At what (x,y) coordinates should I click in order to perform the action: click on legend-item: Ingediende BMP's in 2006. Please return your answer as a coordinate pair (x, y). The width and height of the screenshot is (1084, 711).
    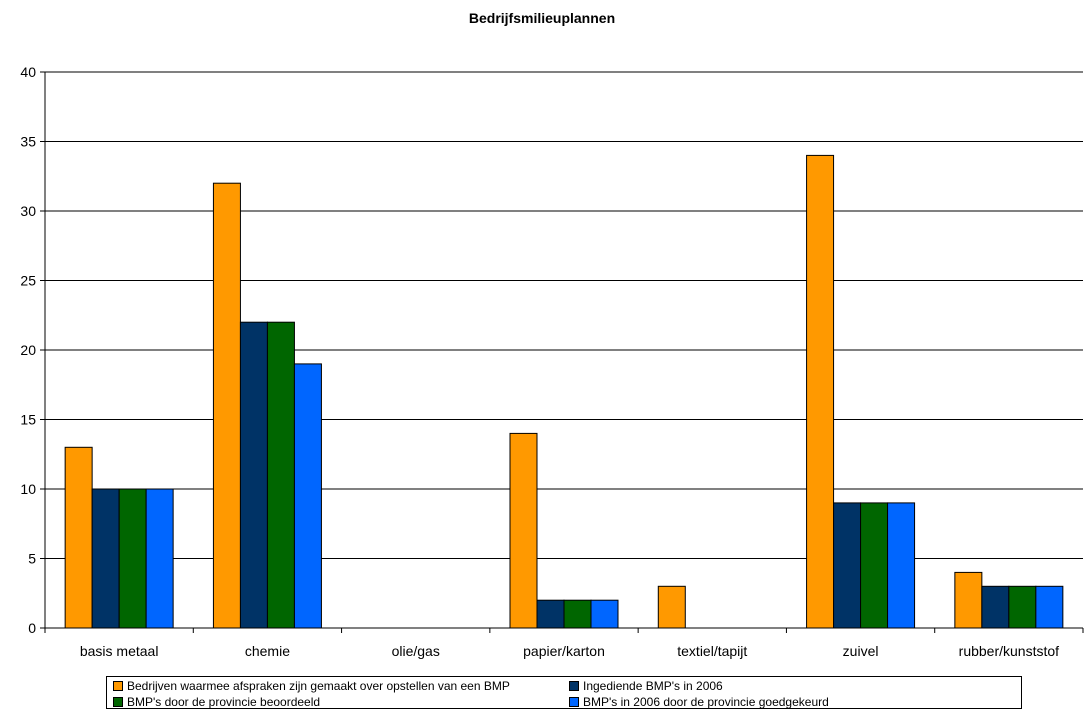
    Looking at the image, I should click on (646, 686).